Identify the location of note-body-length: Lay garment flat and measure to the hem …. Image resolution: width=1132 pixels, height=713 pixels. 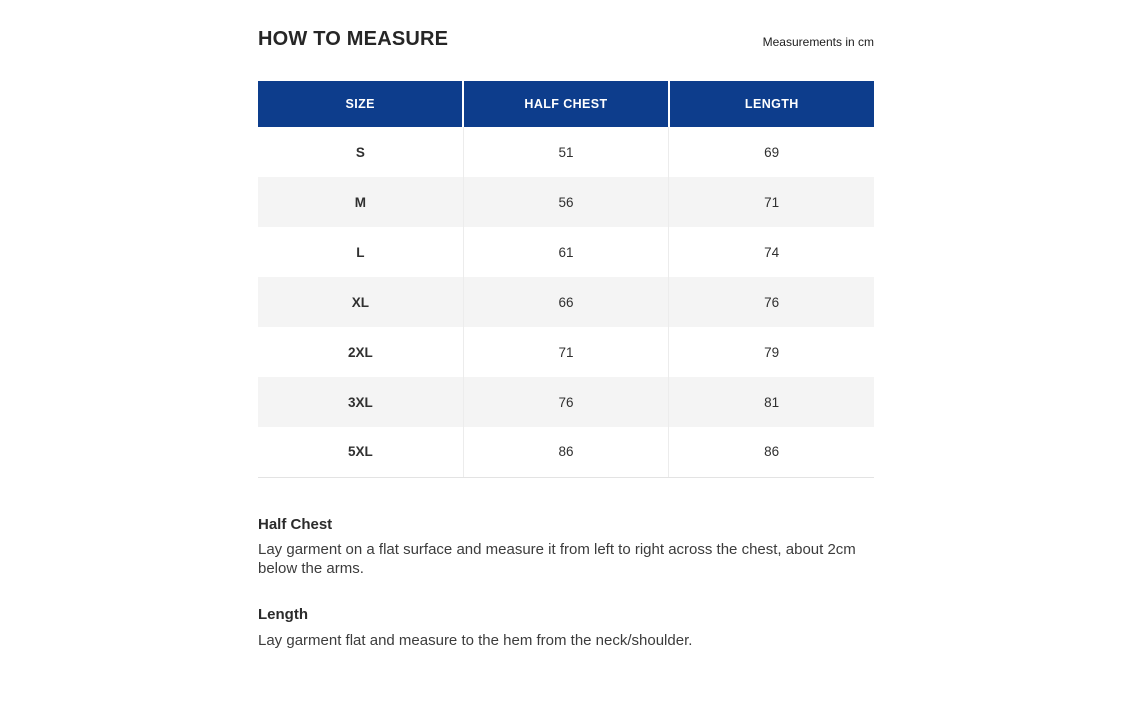
(475, 640).